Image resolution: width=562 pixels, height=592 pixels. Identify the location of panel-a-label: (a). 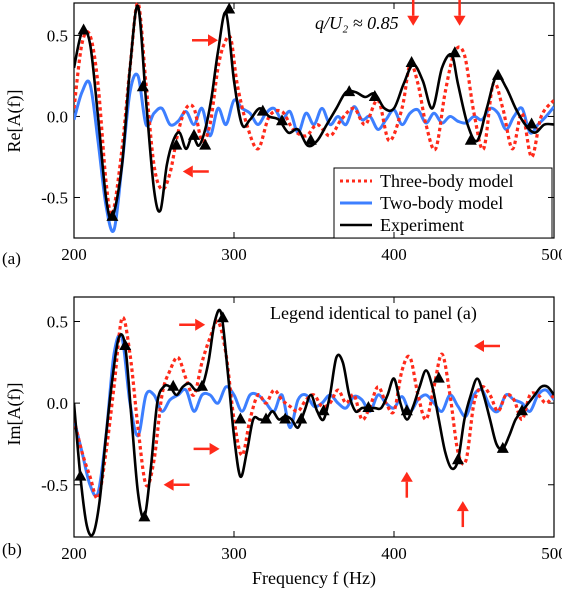
(11, 258).